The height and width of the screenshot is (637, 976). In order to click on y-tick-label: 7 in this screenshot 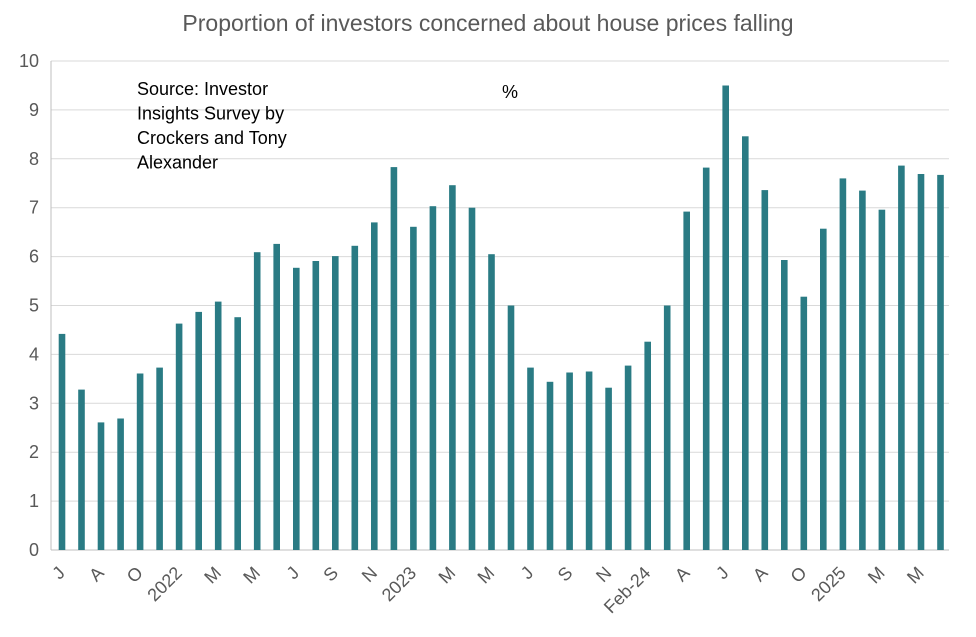, I will do `click(34, 208)`.